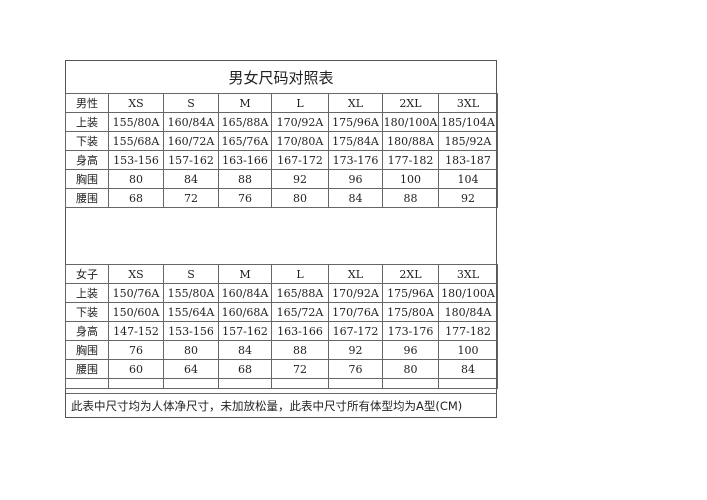 The width and height of the screenshot is (707, 500). What do you see at coordinates (468, 160) in the screenshot?
I see `table-cell: 183-187` at bounding box center [468, 160].